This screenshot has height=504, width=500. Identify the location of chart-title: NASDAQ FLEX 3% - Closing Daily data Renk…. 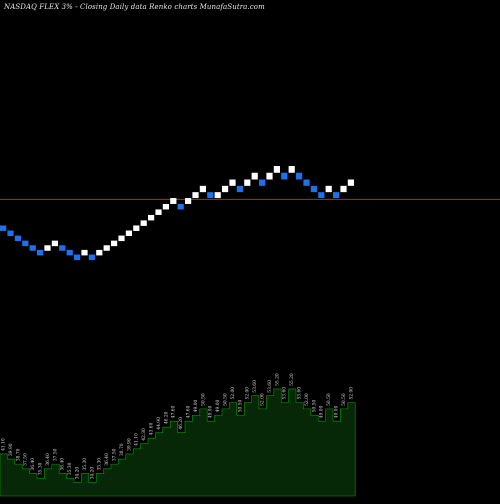
(134, 7).